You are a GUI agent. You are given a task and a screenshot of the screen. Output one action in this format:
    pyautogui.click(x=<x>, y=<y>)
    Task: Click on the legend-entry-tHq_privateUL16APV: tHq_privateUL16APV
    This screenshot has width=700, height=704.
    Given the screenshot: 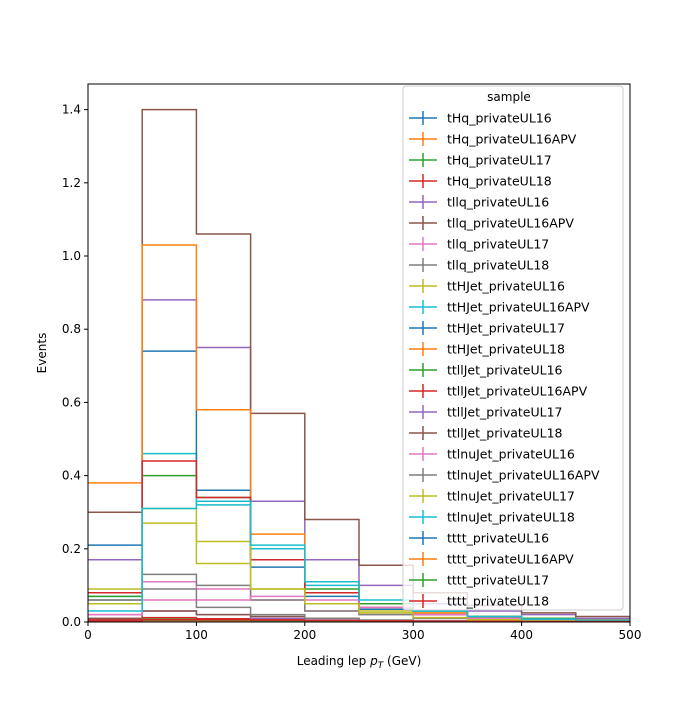 What is the action you would take?
    pyautogui.click(x=493, y=139)
    